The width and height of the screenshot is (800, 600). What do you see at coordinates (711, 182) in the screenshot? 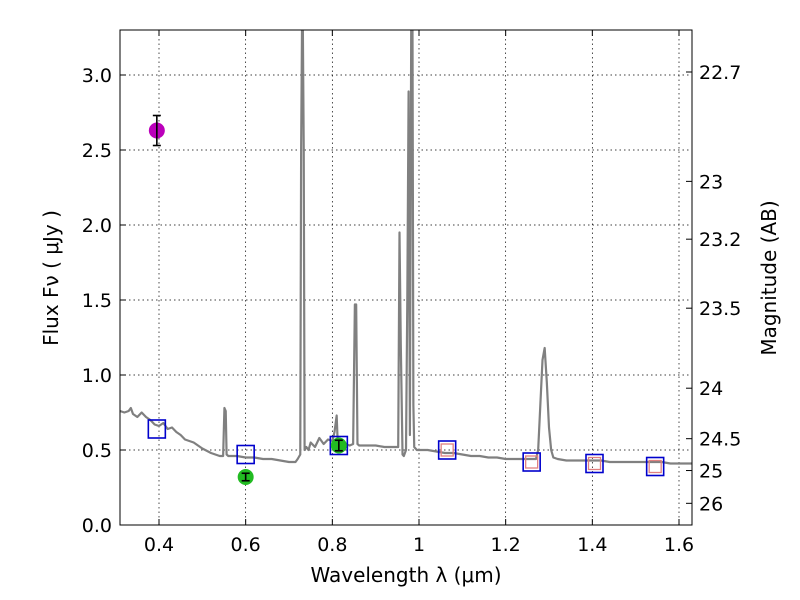
I see `magnitude-tick-label: 23` at bounding box center [711, 182].